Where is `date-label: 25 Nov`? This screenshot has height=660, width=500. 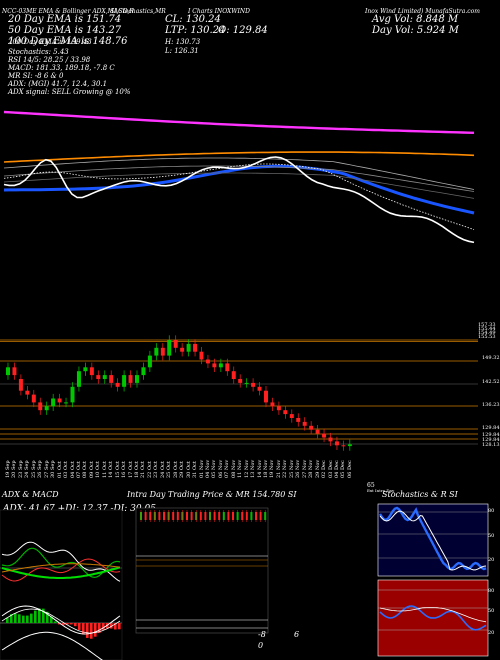 date-label: 25 Nov is located at coordinates (291, 468).